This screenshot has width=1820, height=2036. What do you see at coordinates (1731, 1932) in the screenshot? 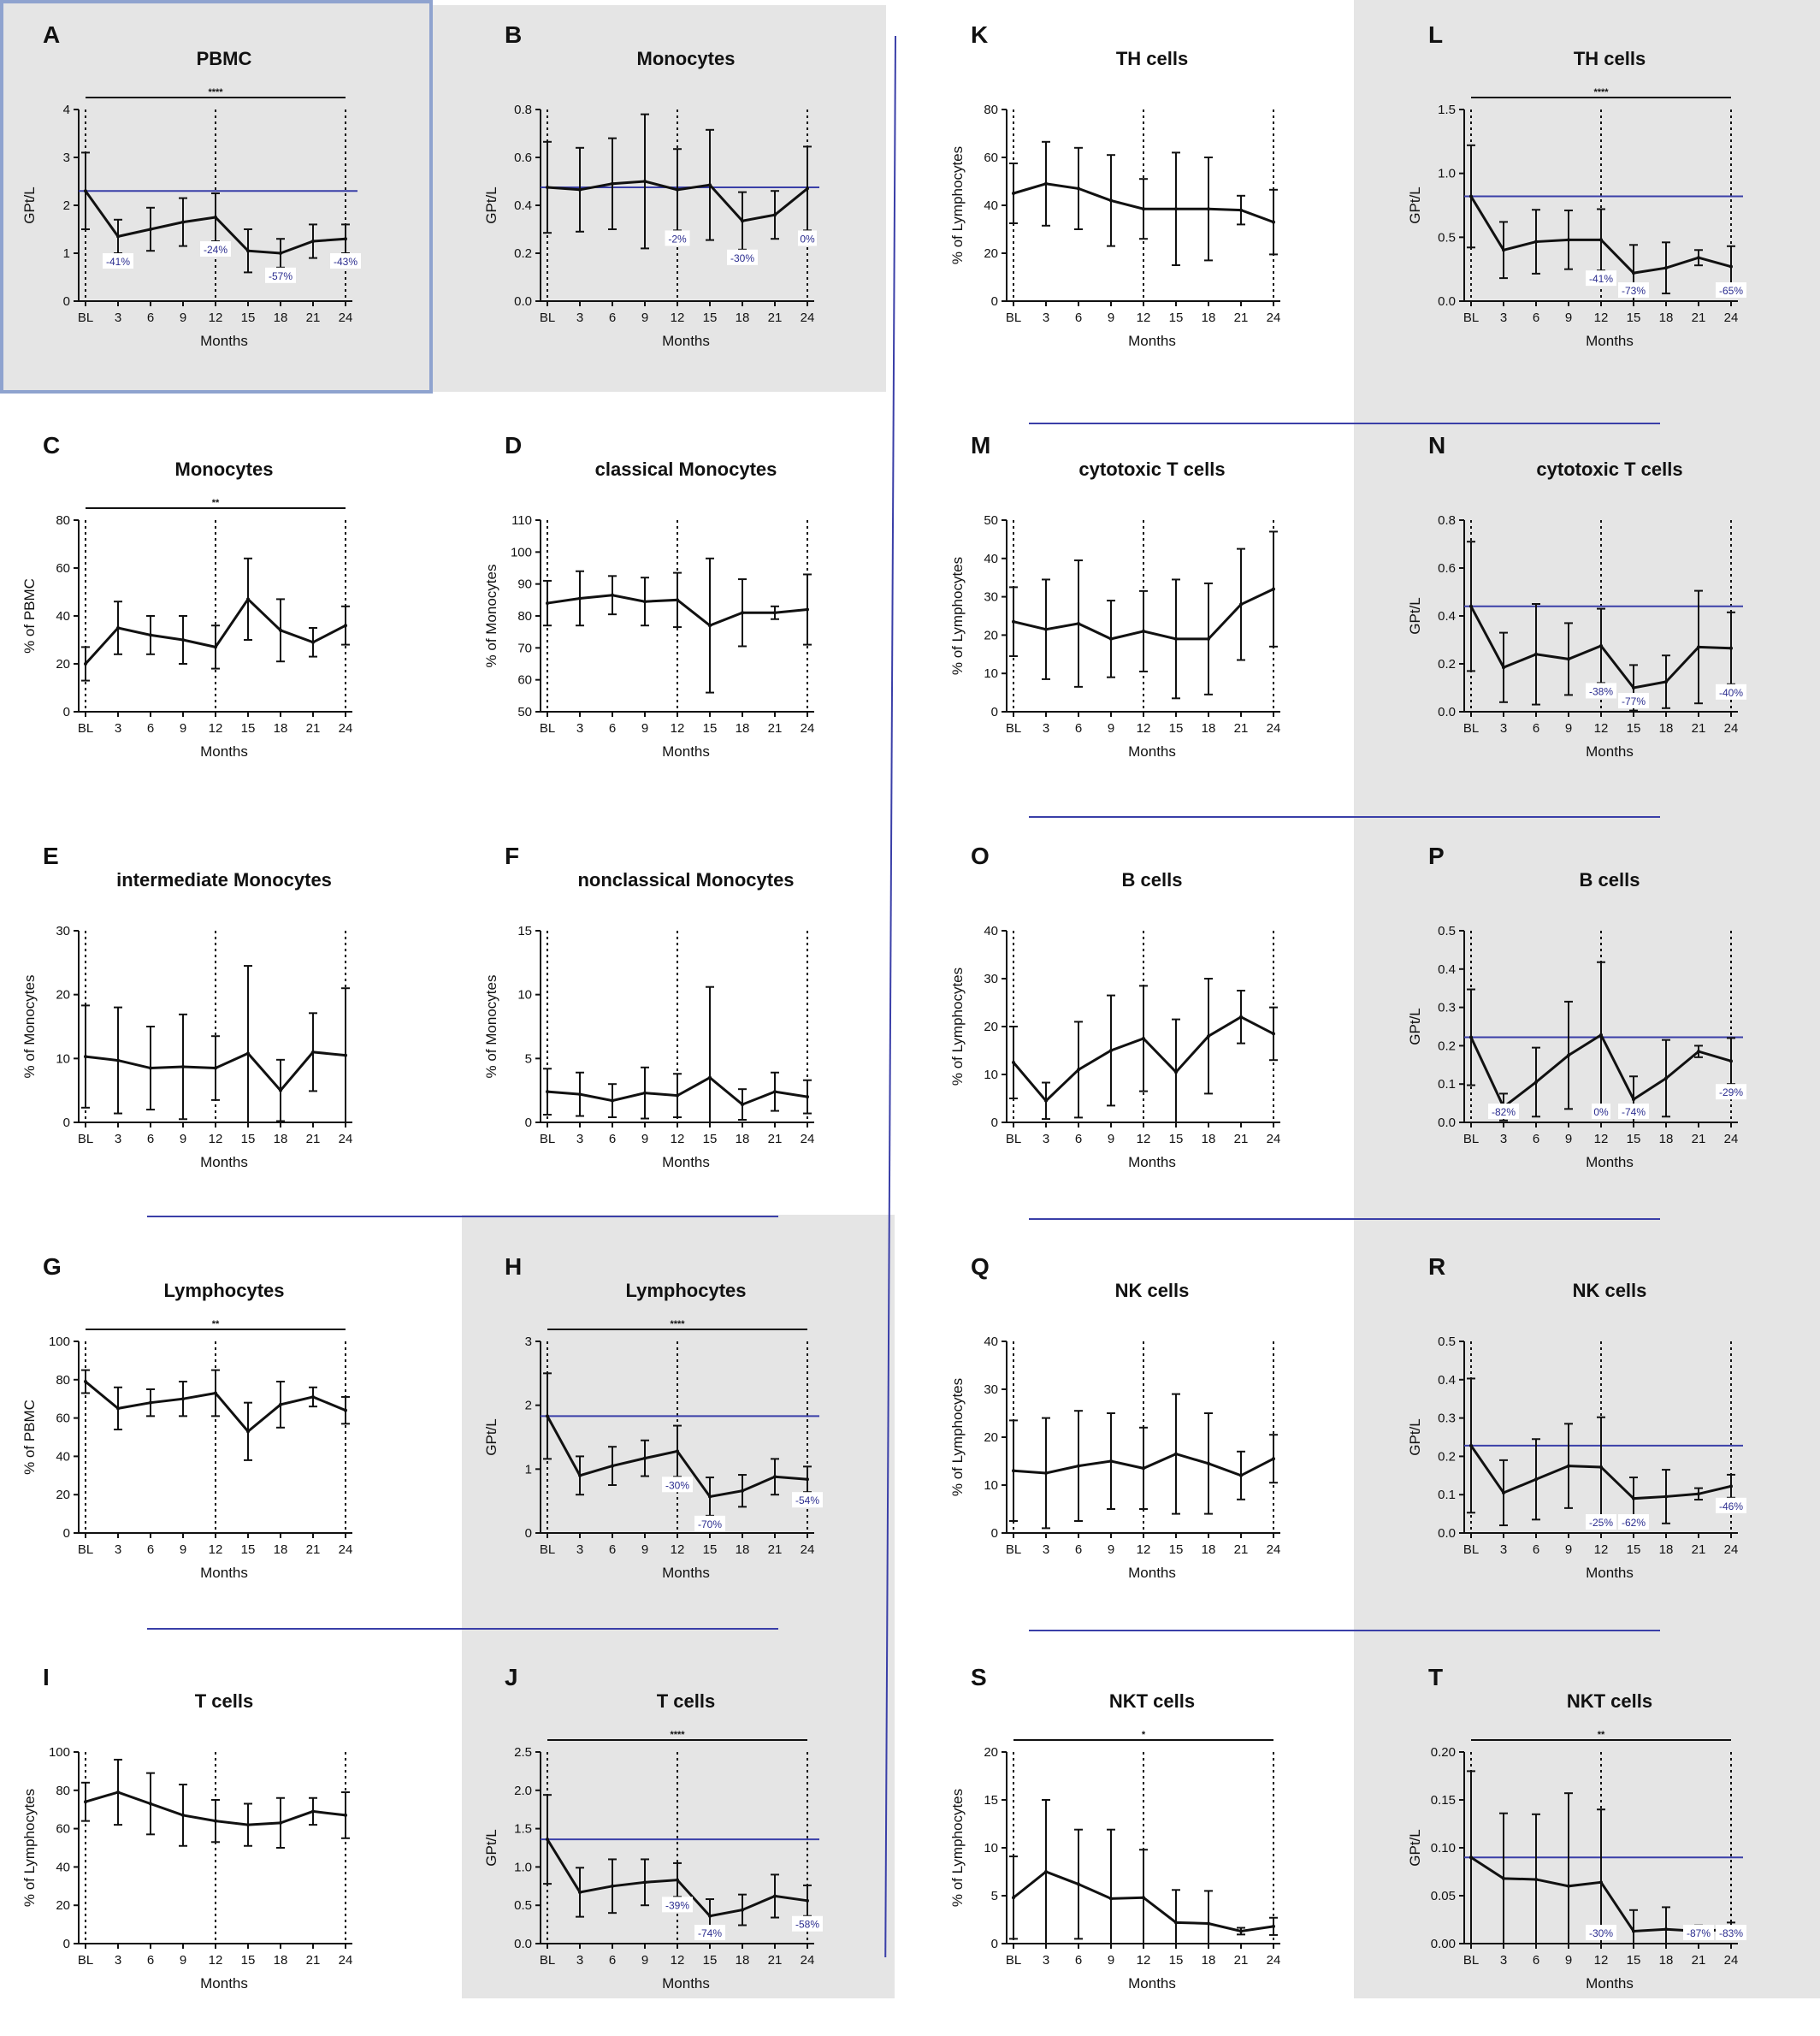
I see `percent-change-label: -83%` at bounding box center [1731, 1932].